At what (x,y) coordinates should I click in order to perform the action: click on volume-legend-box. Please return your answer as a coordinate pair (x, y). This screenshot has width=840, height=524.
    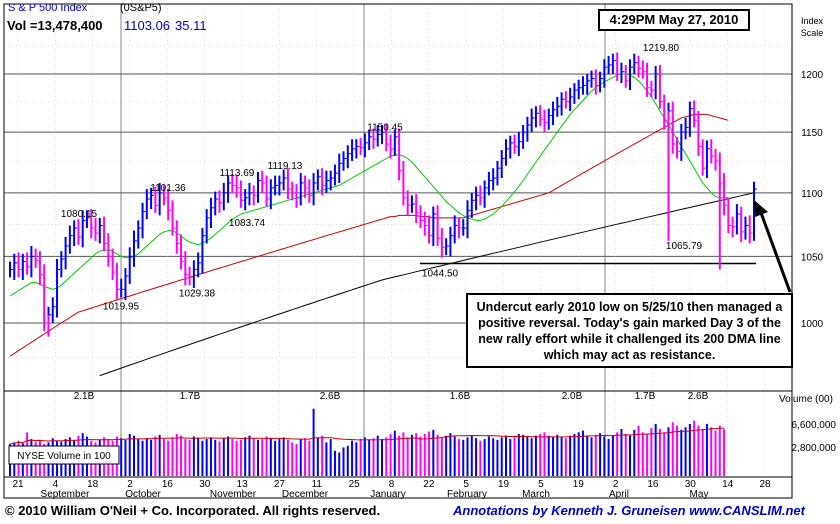
    Looking at the image, I should click on (64, 455).